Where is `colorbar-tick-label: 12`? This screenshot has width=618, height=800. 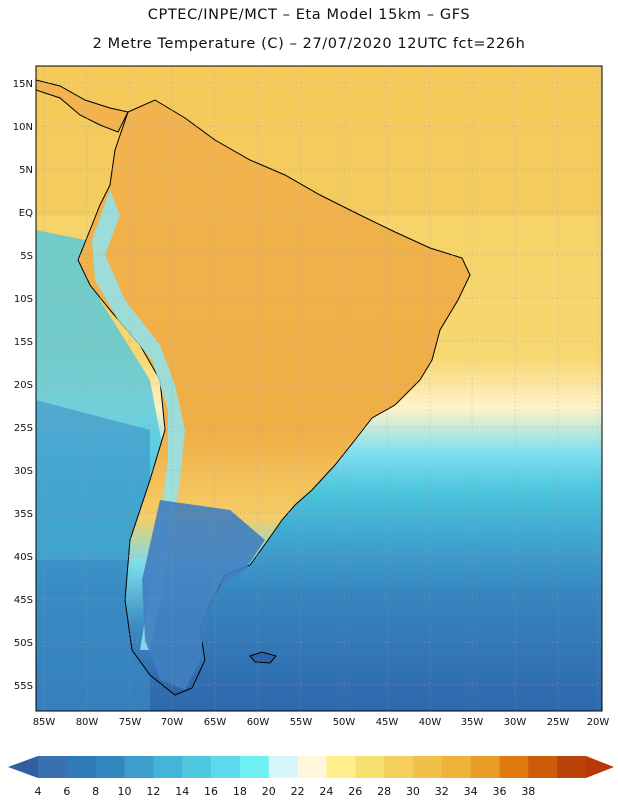 colorbar-tick-label: 12 is located at coordinates (153, 791).